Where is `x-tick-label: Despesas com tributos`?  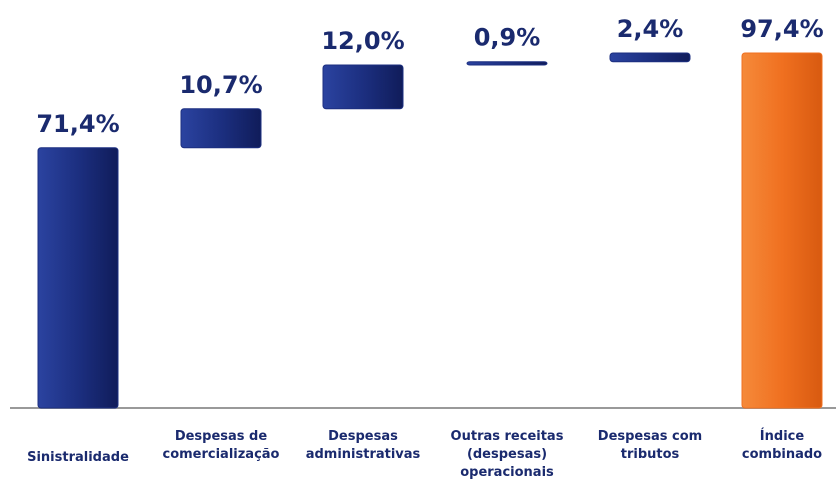 x-tick-label: Despesas com tributos is located at coordinates (650, 445).